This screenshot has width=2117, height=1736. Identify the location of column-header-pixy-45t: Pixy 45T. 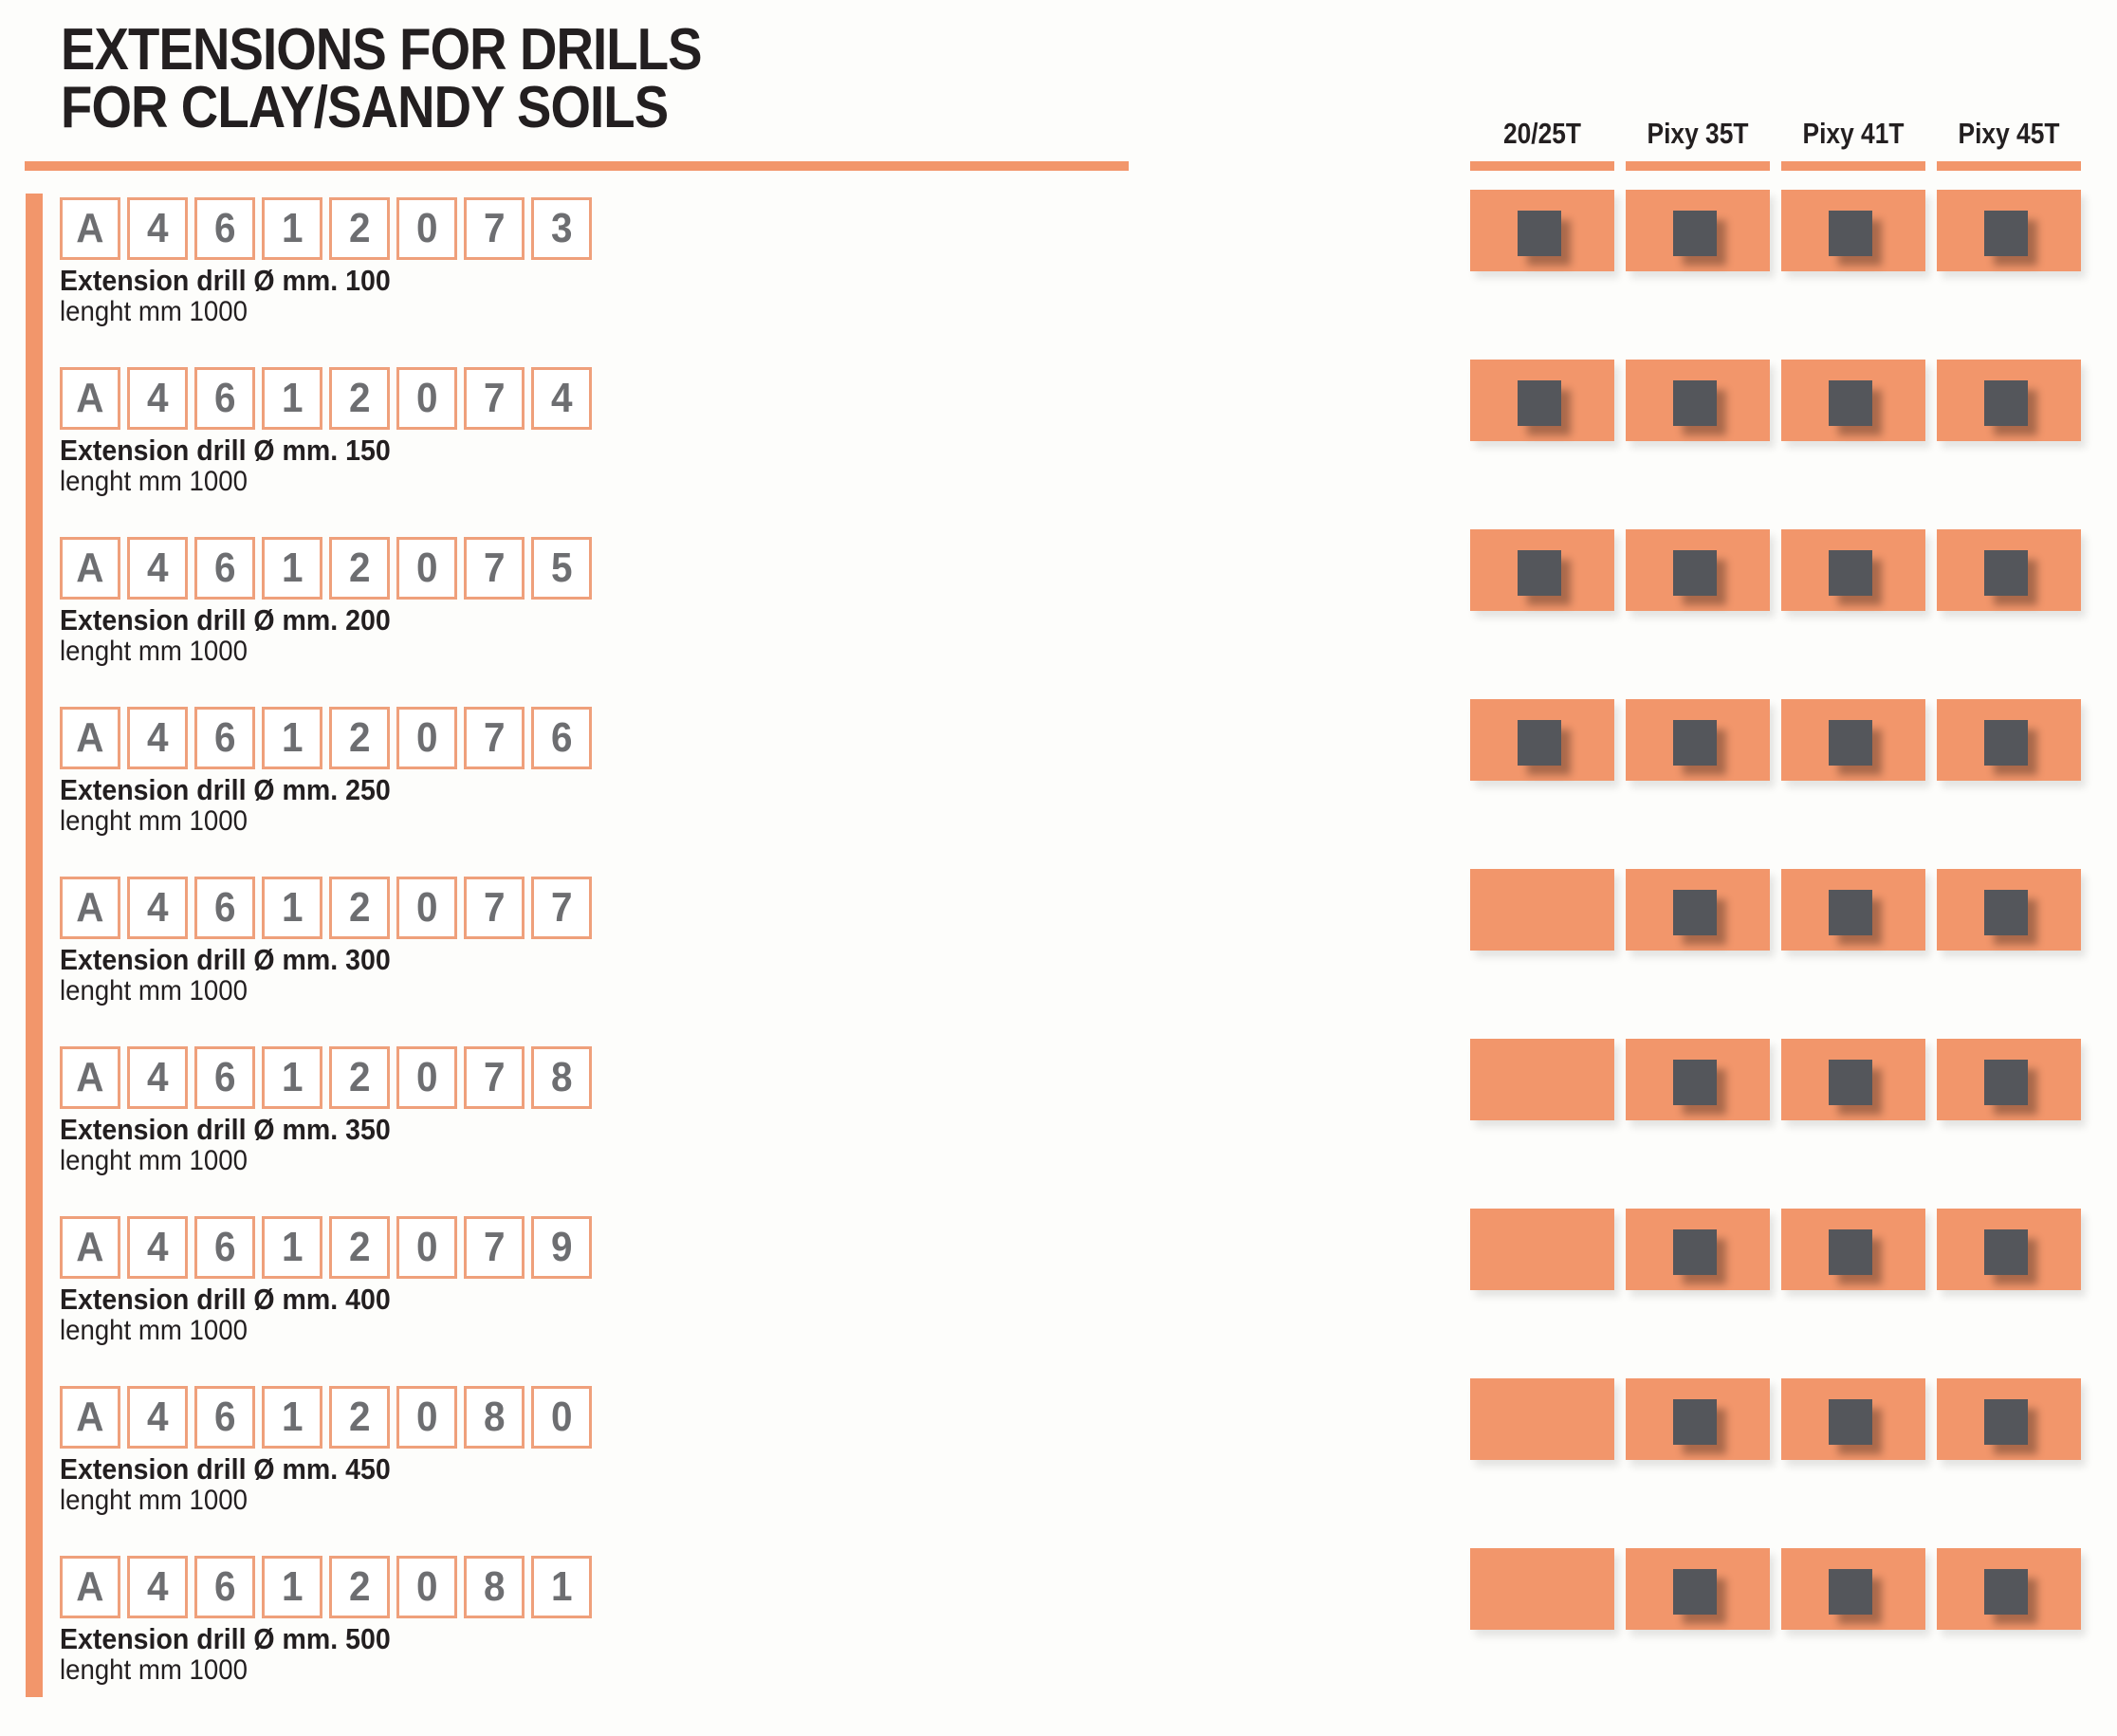
(2009, 133).